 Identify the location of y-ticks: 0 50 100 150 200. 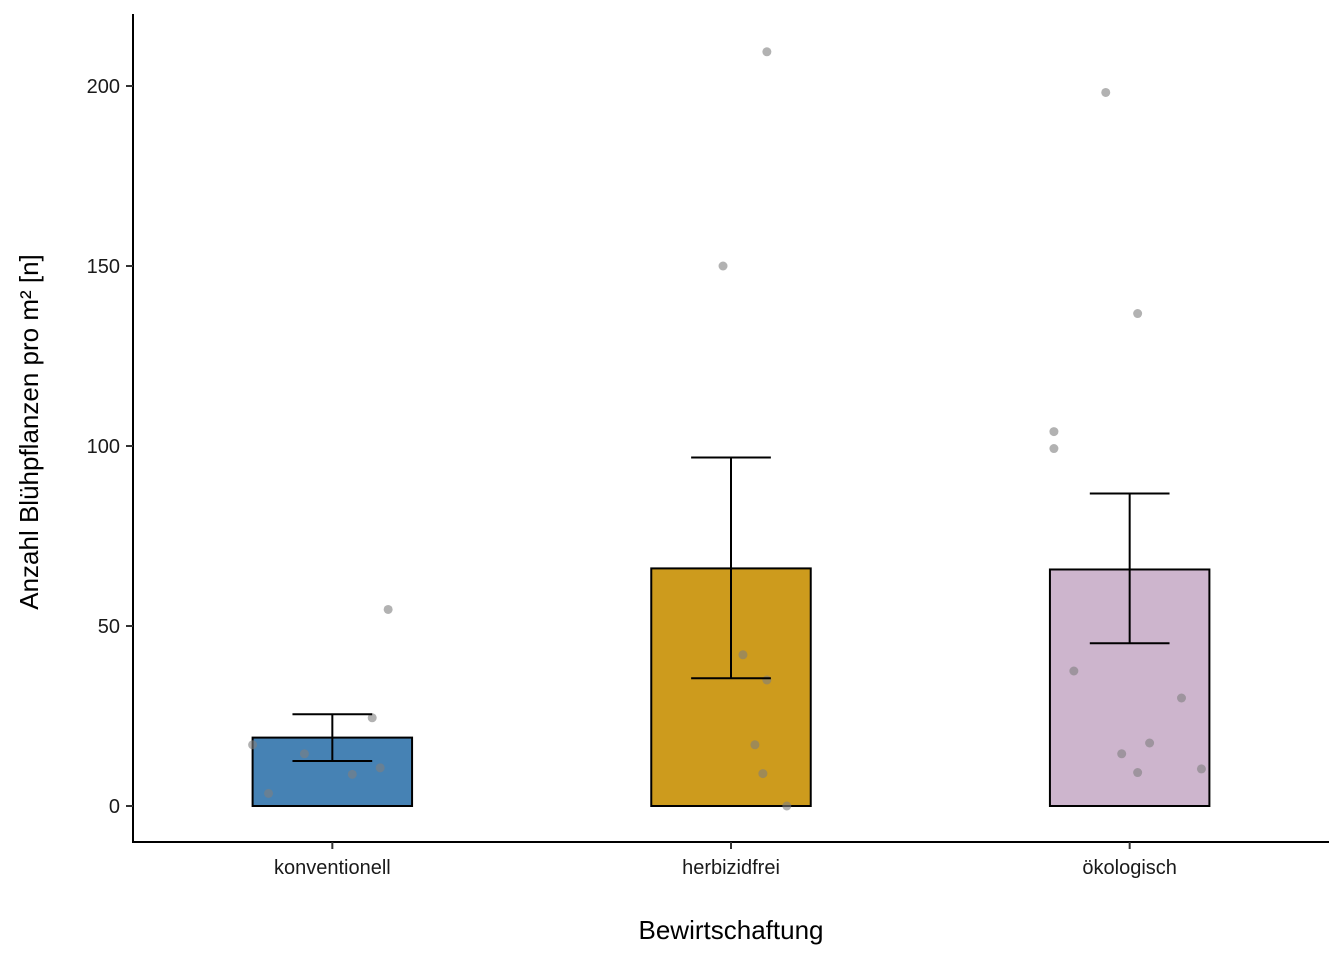
(110, 447).